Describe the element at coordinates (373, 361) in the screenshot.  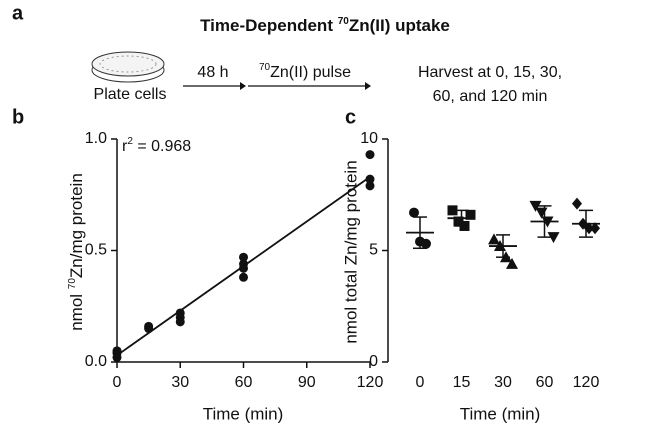
I see `y-tick-label: 0` at that location.